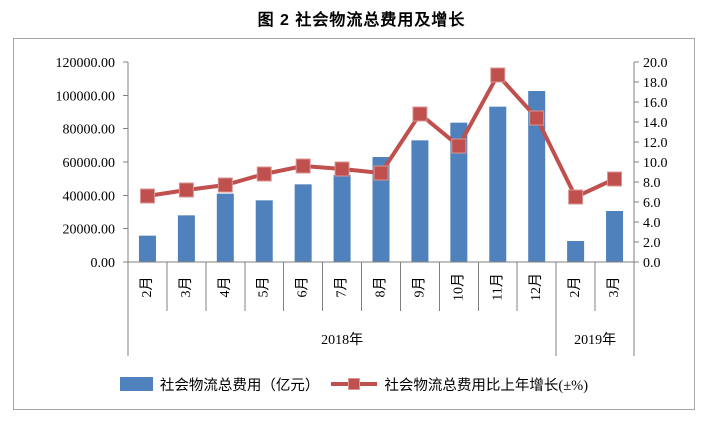 Image resolution: width=723 pixels, height=425 pixels. I want to click on left-axis-tick-label: 100000.00, so click(86, 96).